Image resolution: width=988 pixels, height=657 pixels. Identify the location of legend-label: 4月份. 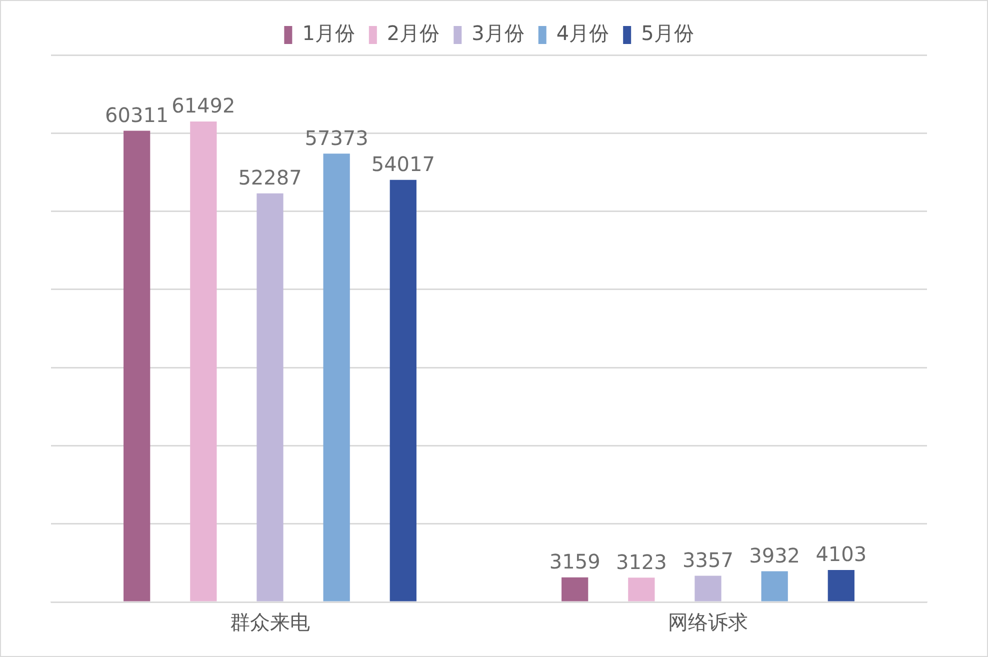
(583, 33).